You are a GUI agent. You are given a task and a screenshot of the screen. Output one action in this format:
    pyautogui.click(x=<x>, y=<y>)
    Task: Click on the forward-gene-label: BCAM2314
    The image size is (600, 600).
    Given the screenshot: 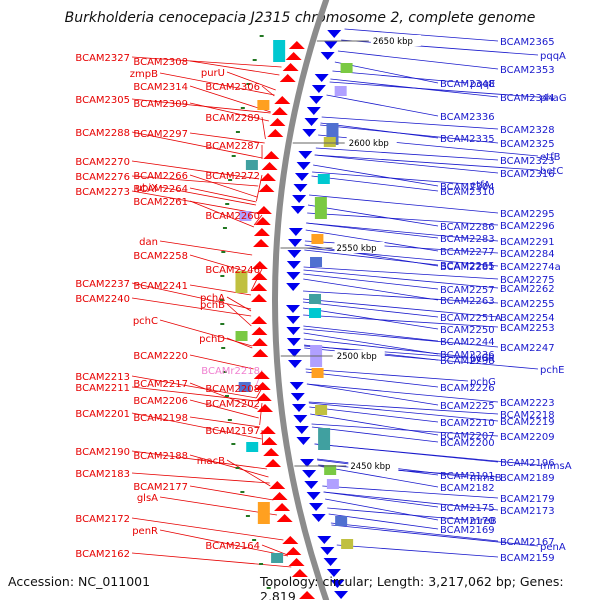 What is the action you would take?
    pyautogui.click(x=160, y=87)
    